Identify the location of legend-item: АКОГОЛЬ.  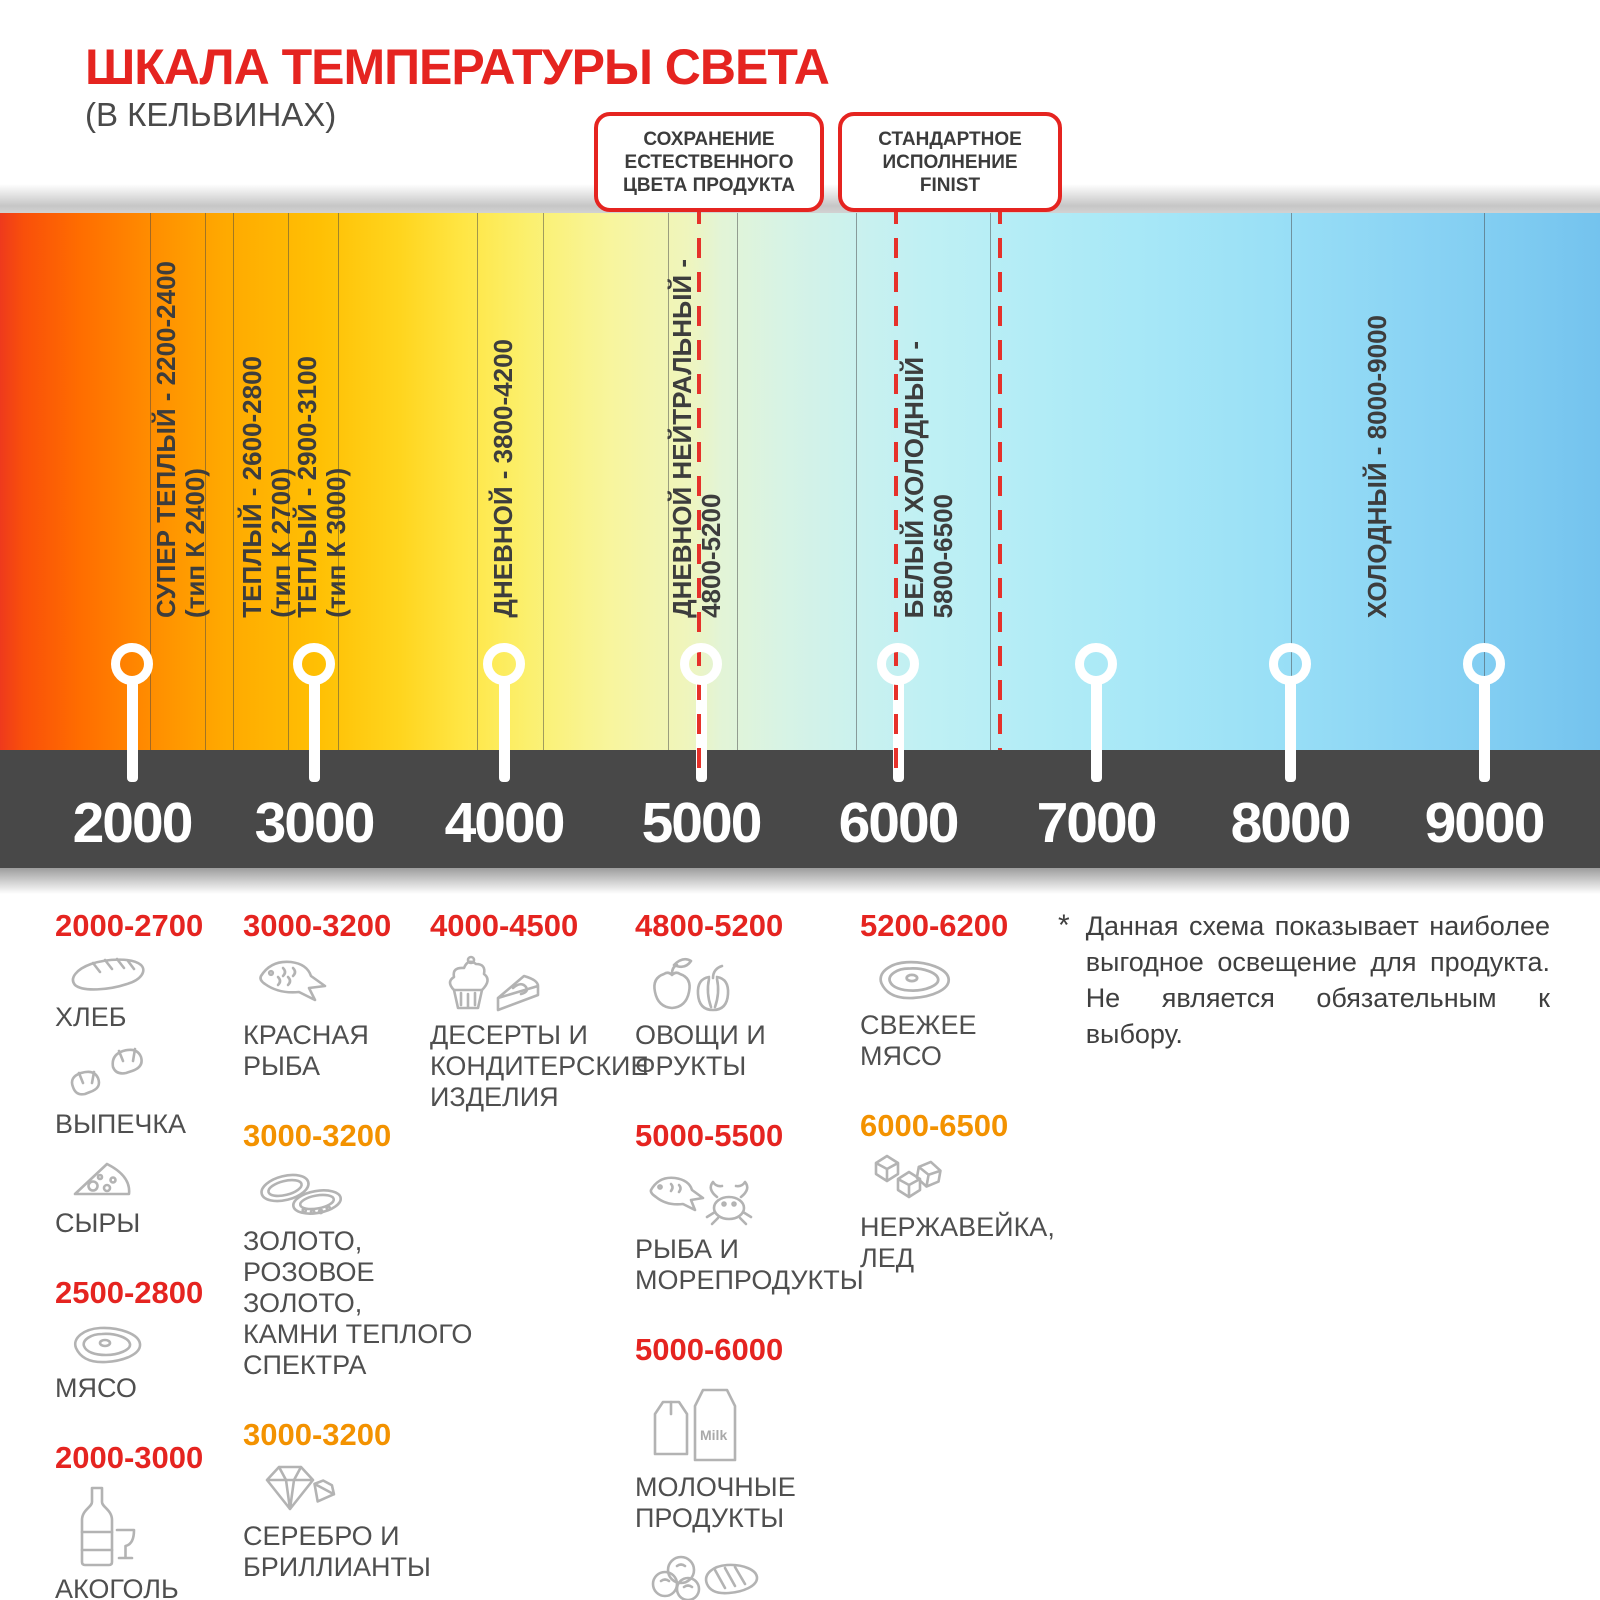
(147, 1542).